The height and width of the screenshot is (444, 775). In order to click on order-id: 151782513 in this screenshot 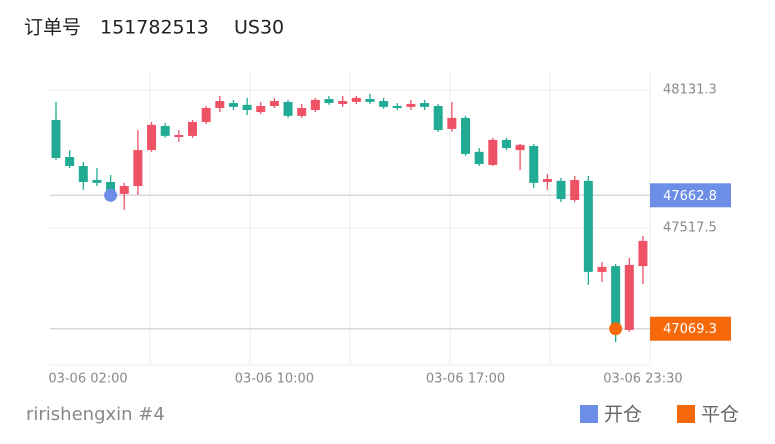, I will do `click(154, 28)`.